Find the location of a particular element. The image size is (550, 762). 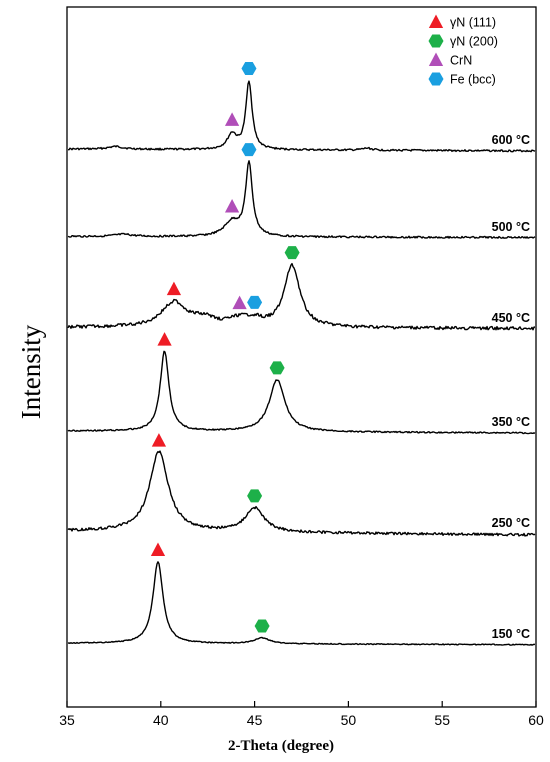

legend-marker-crn is located at coordinates (436, 59).